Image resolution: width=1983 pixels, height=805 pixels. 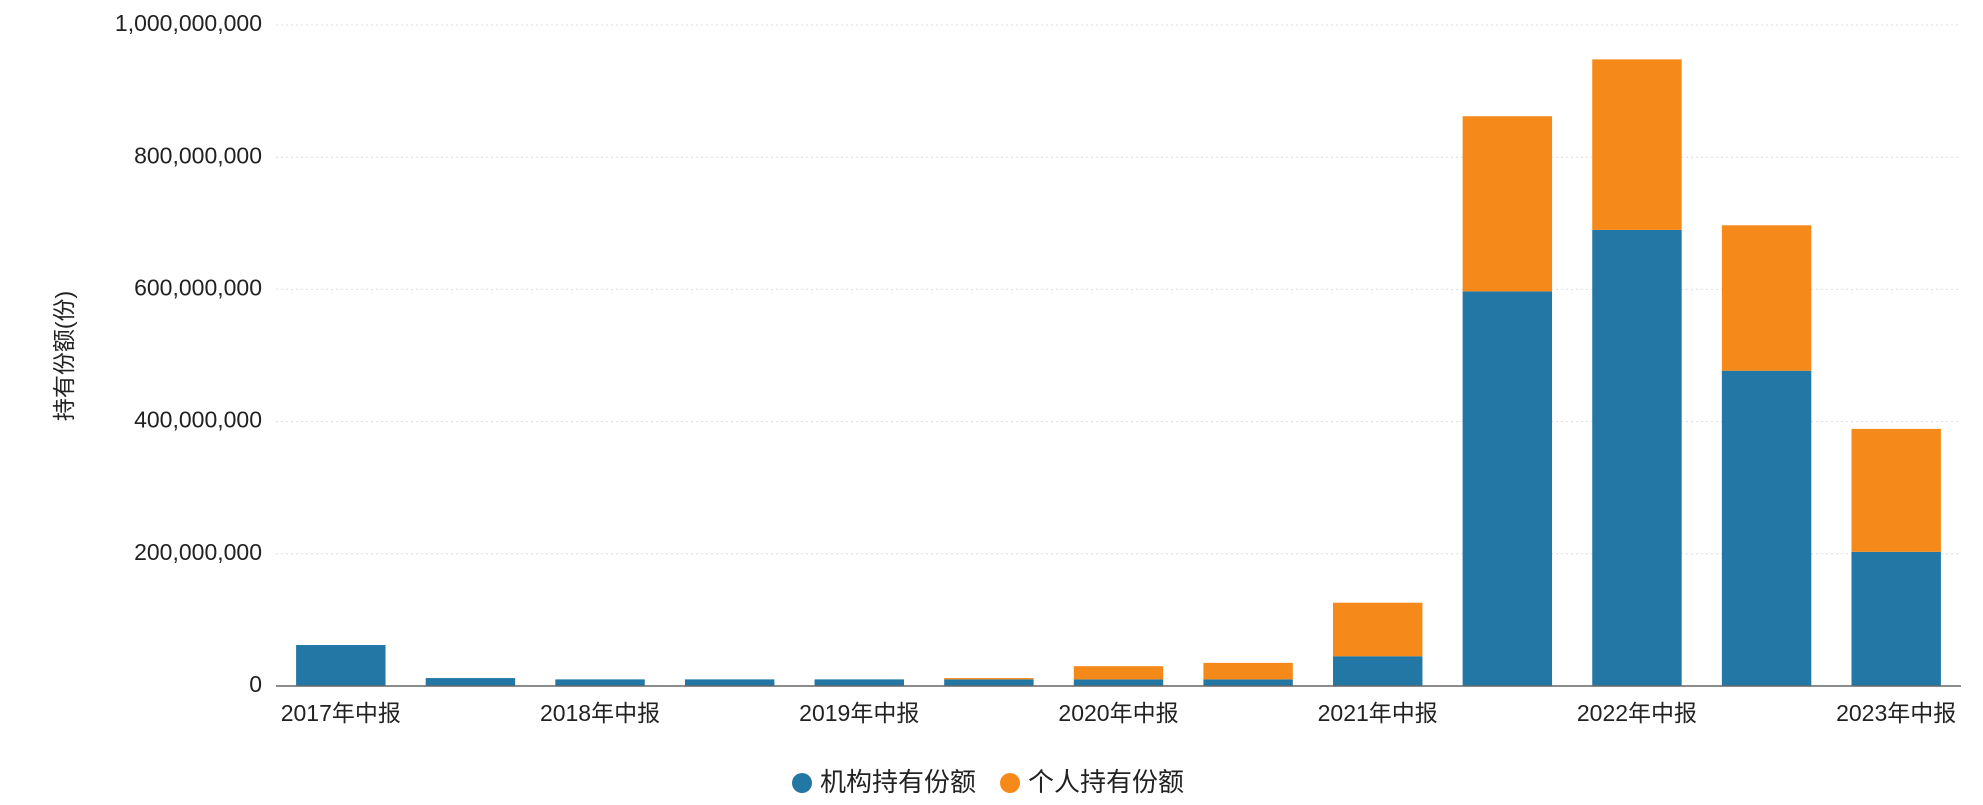 I want to click on y-tick-label: 0, so click(x=255, y=684).